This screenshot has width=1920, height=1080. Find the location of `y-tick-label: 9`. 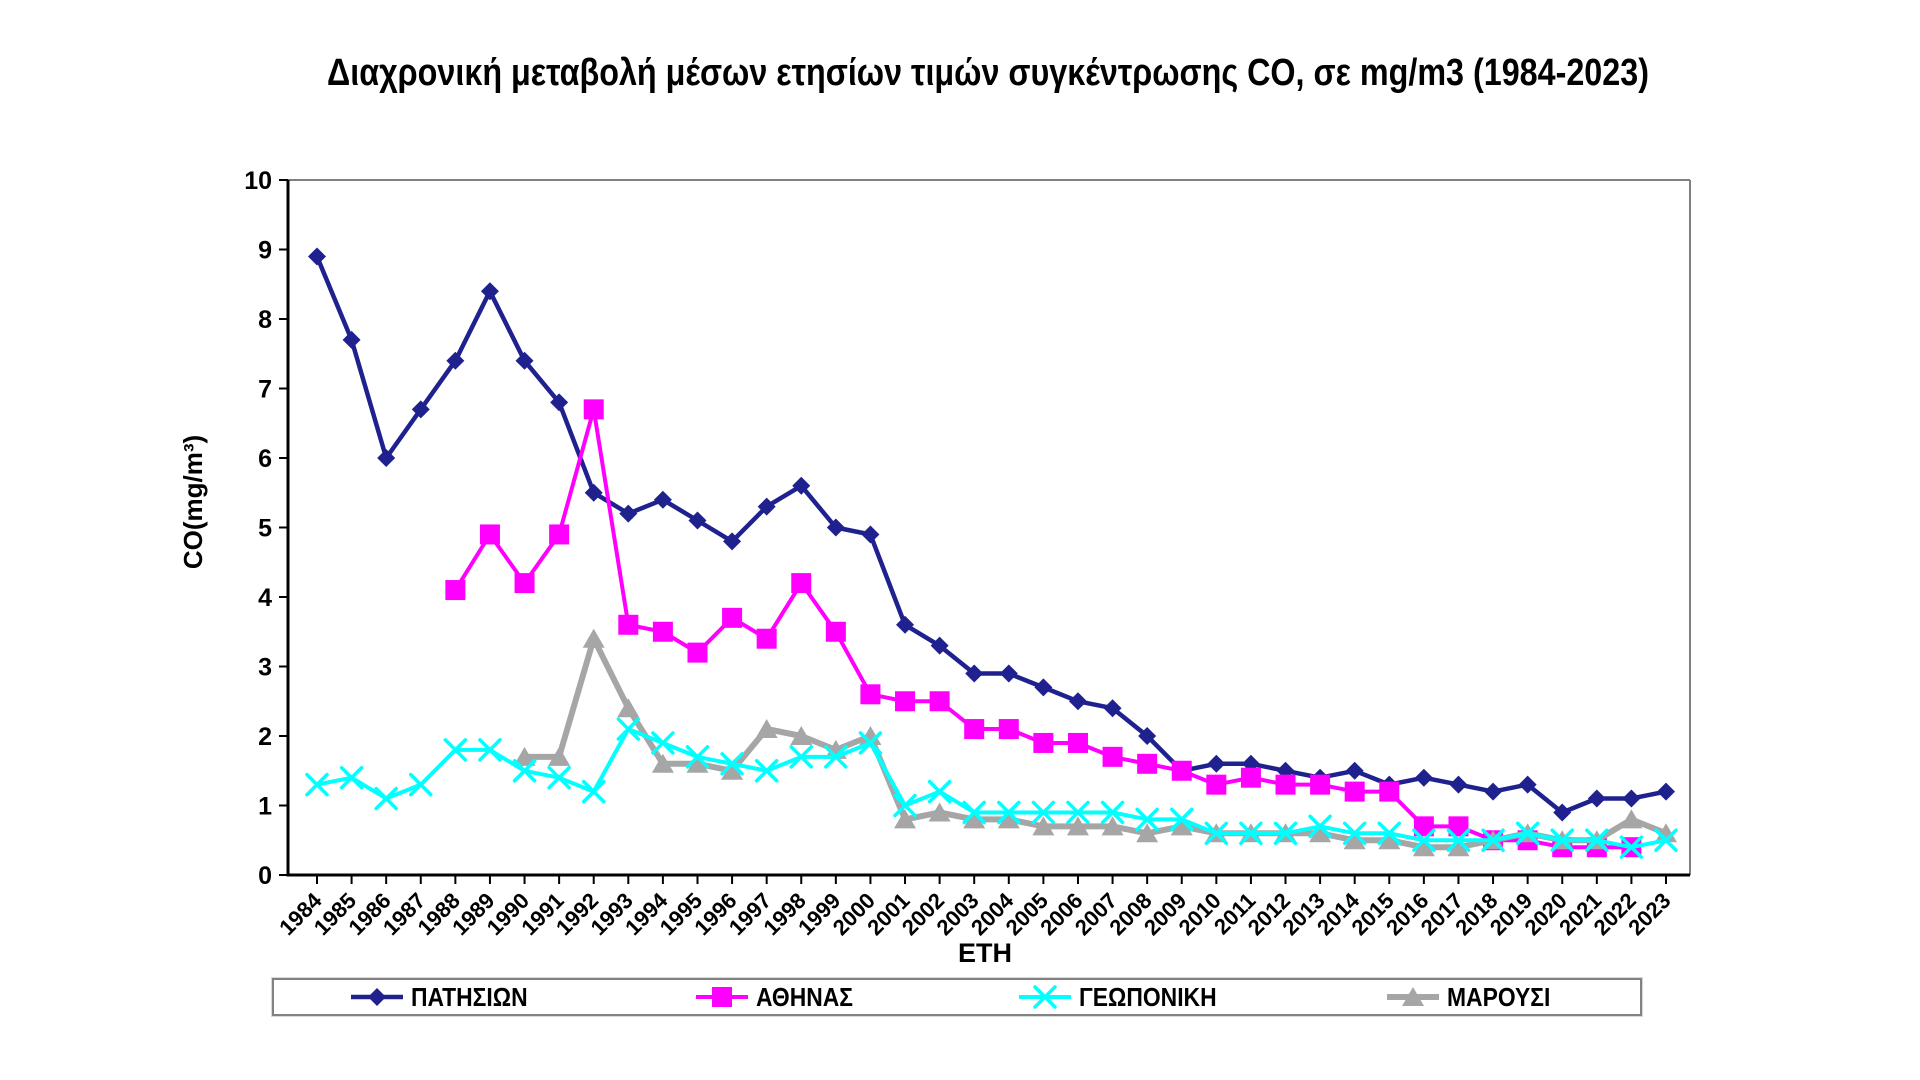

y-tick-label: 9 is located at coordinates (265, 251).